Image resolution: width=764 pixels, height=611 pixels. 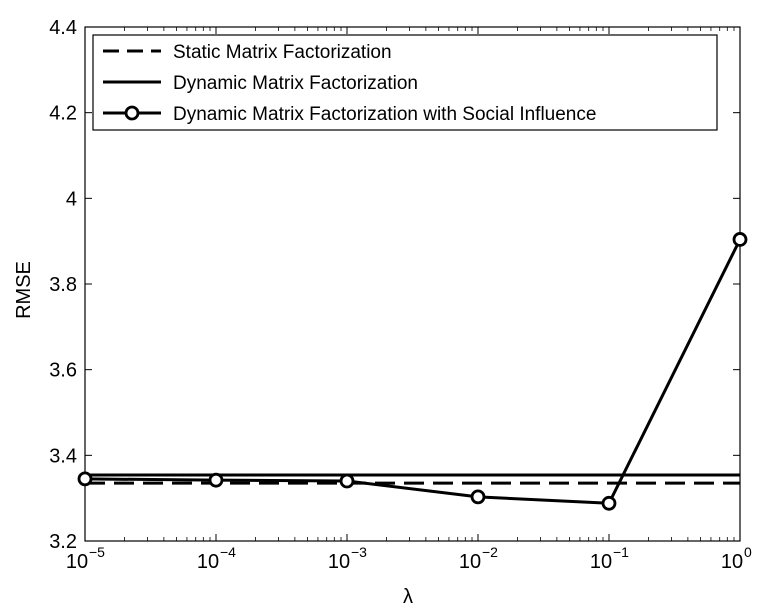 I want to click on y-axis-title: RMSE, so click(x=24, y=290).